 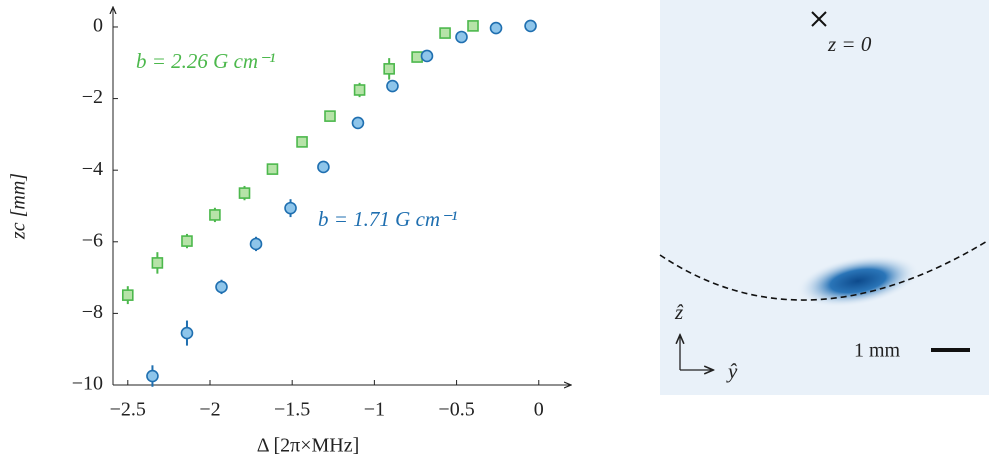 I want to click on y-tick-label: −2, so click(x=92, y=97).